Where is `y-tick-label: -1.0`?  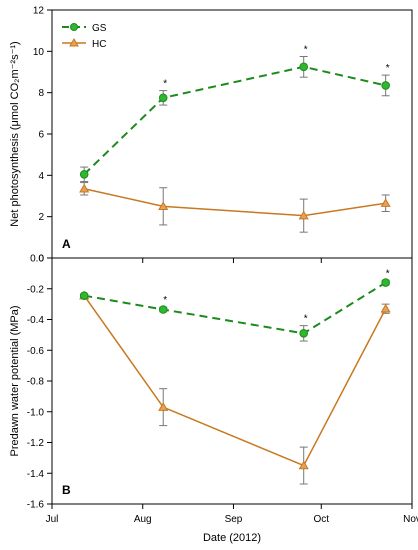 y-tick-label: -1.0 is located at coordinates (36, 412).